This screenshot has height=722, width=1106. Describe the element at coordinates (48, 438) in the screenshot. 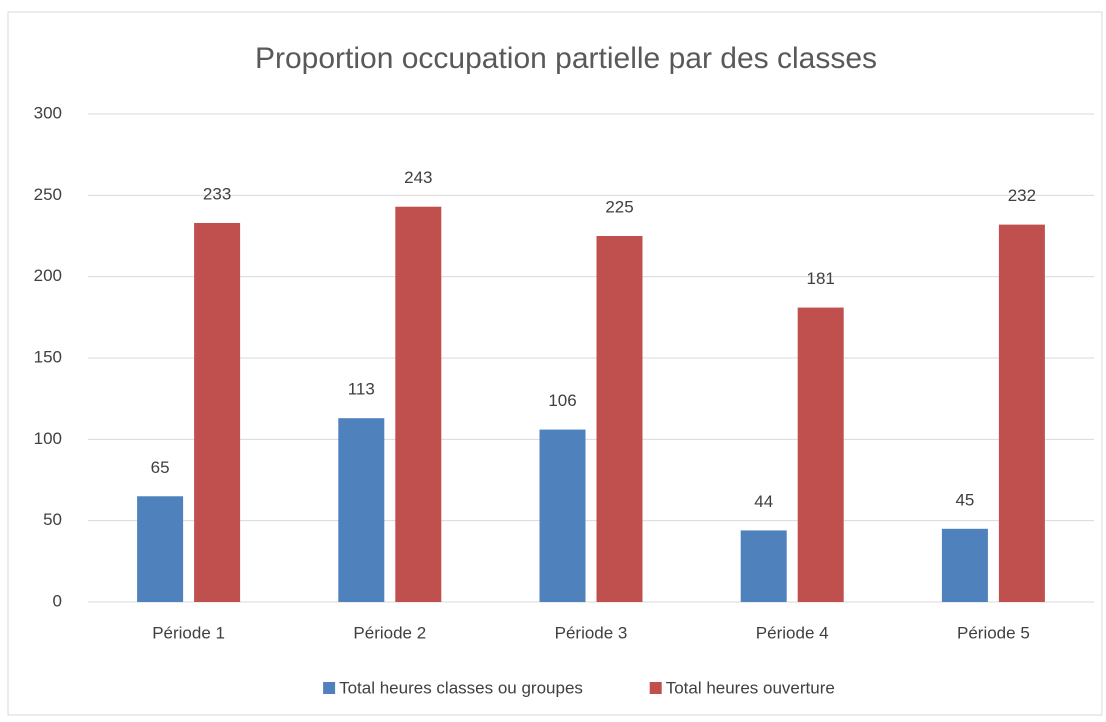

I see `y-tick-label: 100` at that location.